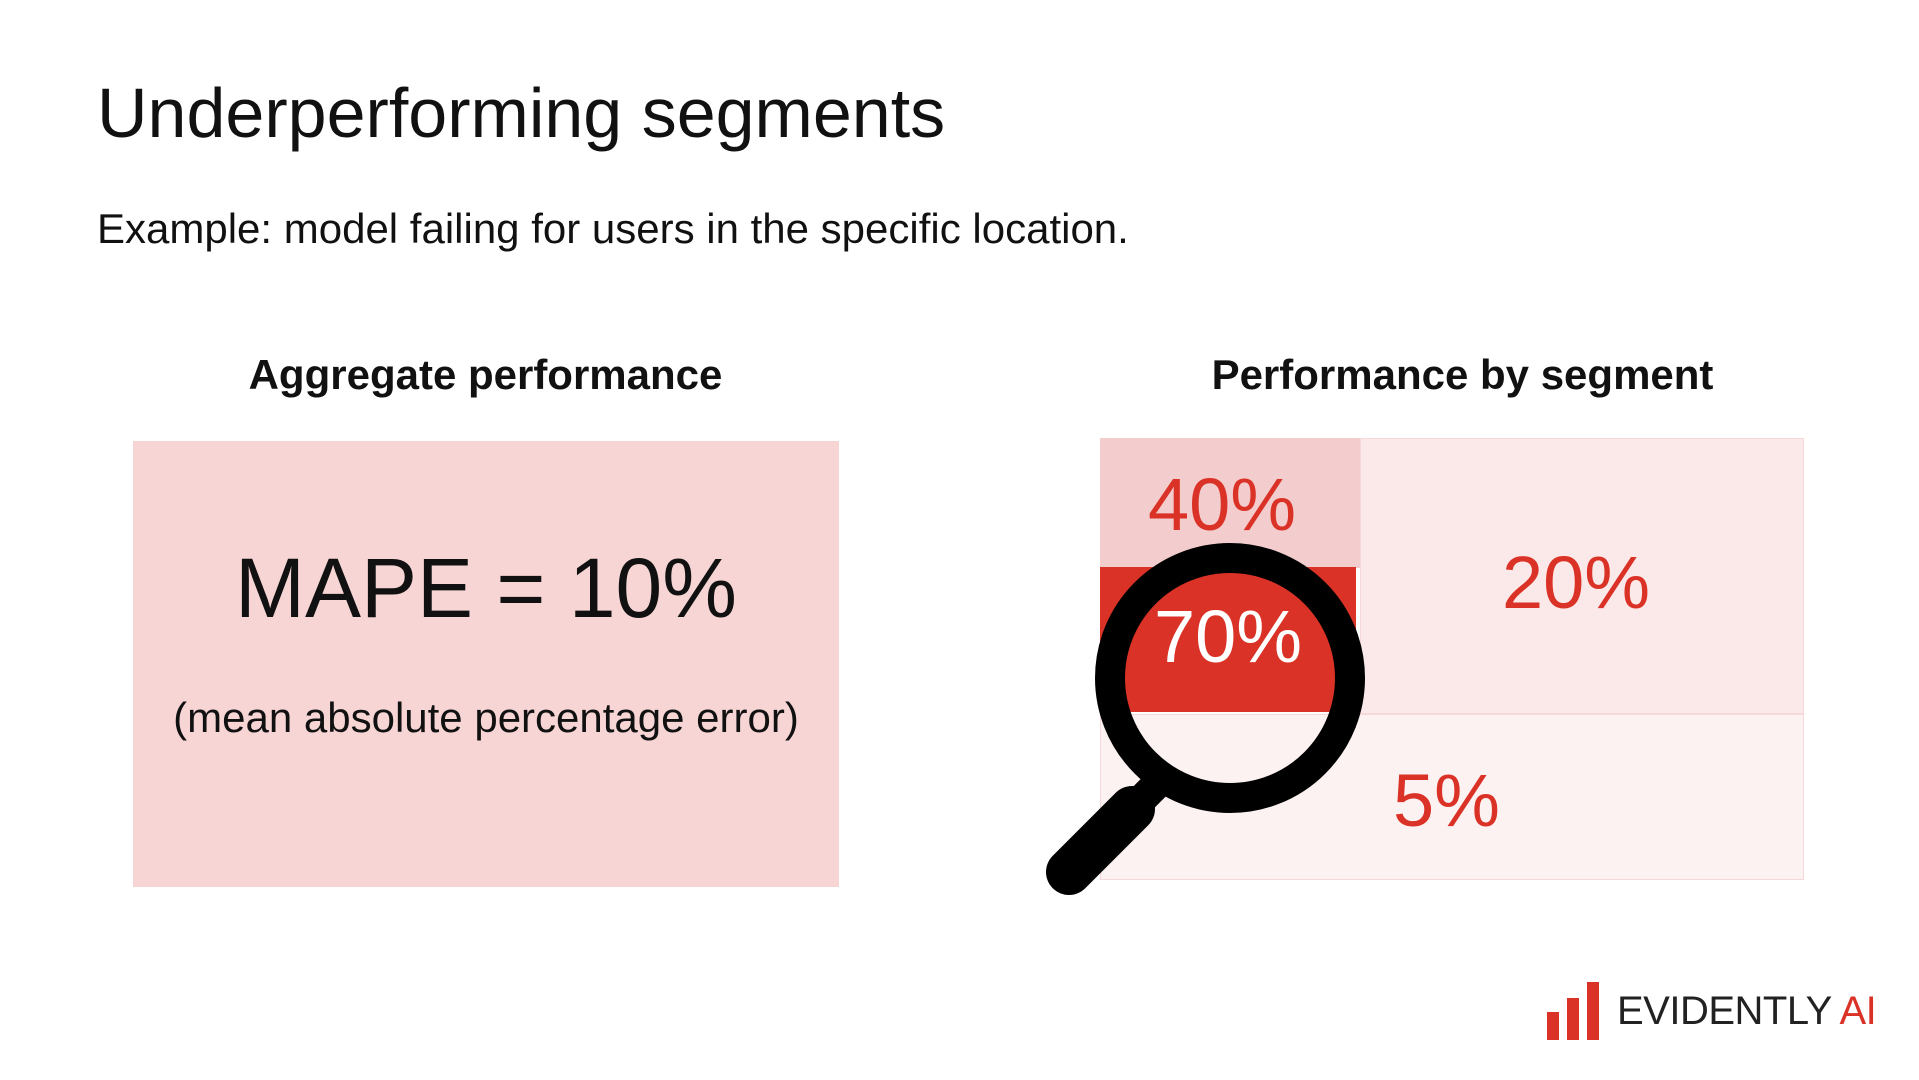  I want to click on evidently-logo-icon, so click(1573, 1011).